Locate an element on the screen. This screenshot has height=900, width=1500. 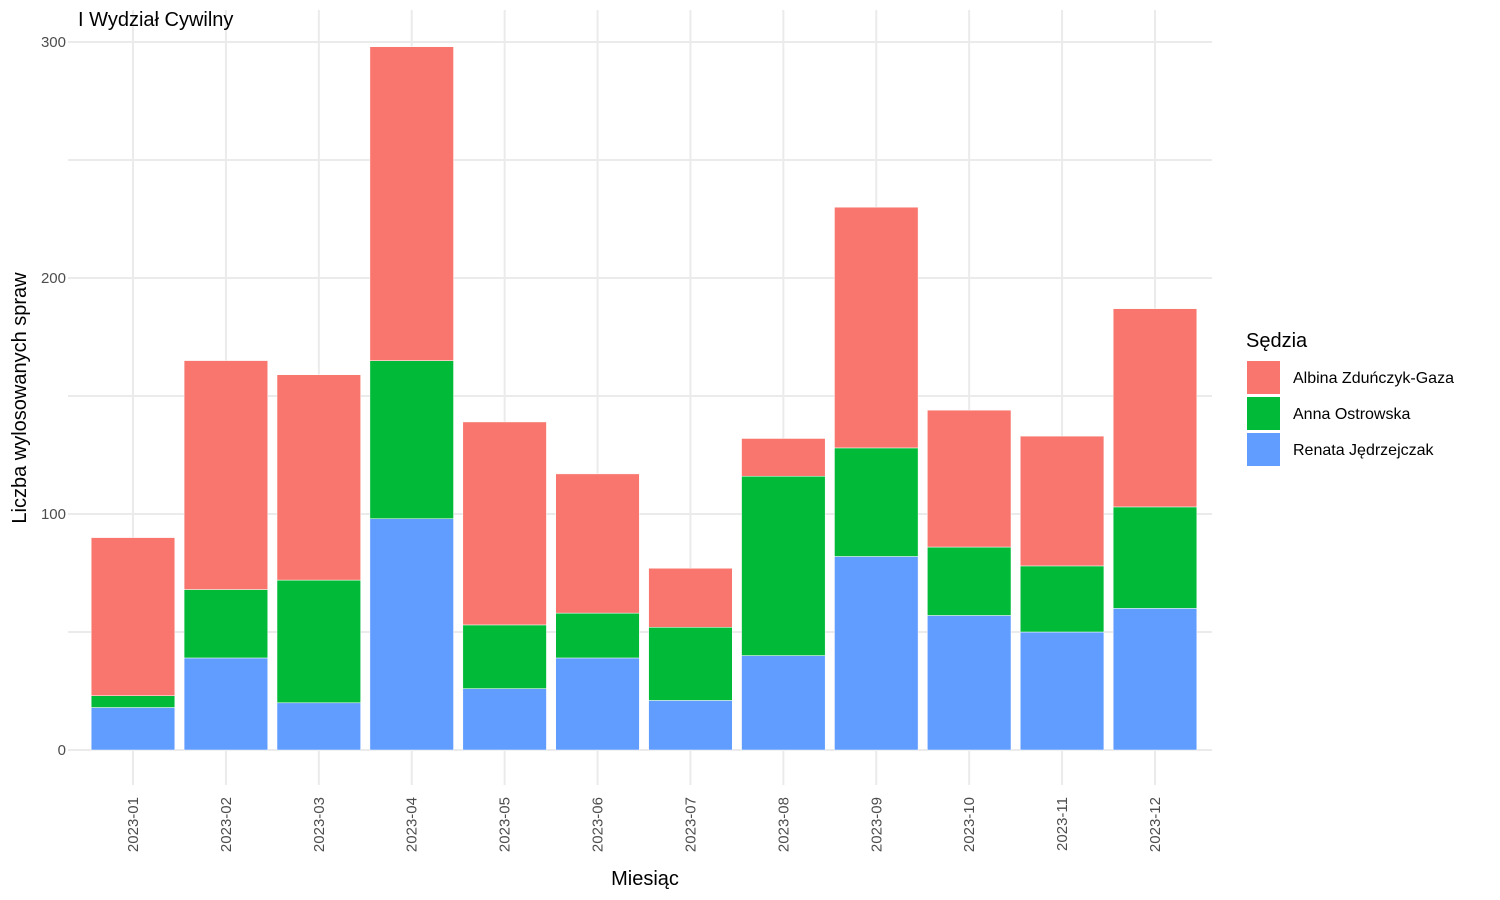
bar-2023-09-anna-ostrowska is located at coordinates (876, 502).